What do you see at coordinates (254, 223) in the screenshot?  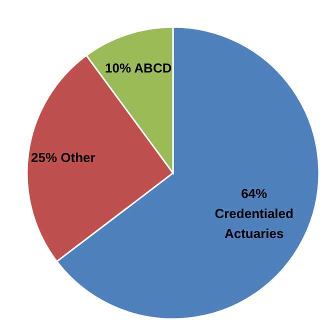 I see `slice-label: Credentialed Actuaries` at bounding box center [254, 223].